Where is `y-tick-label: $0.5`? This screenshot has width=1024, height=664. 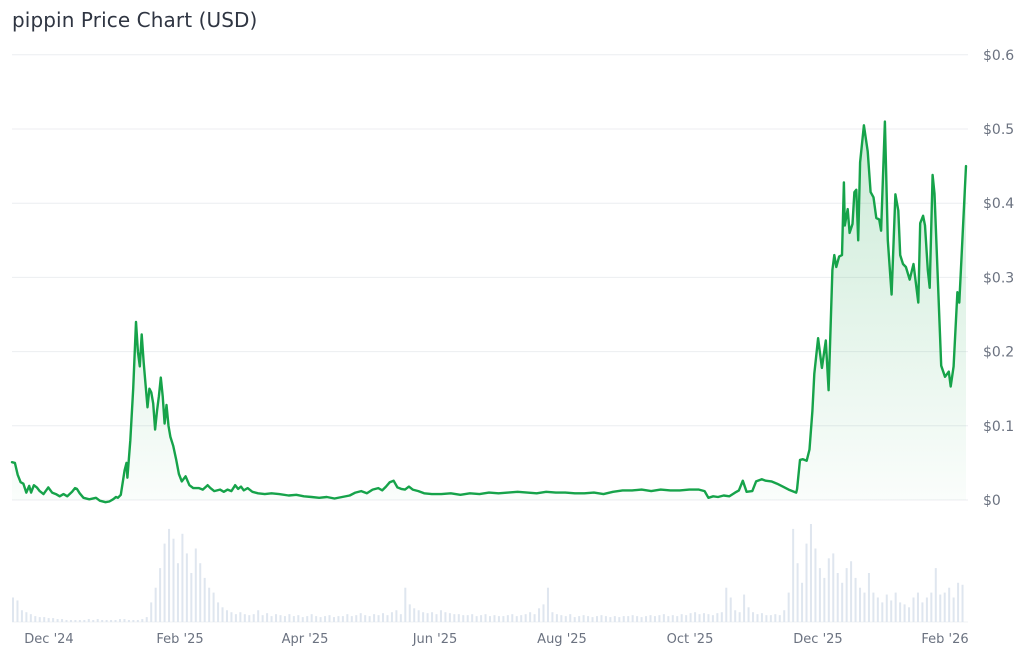 y-tick-label: $0.5 is located at coordinates (998, 130).